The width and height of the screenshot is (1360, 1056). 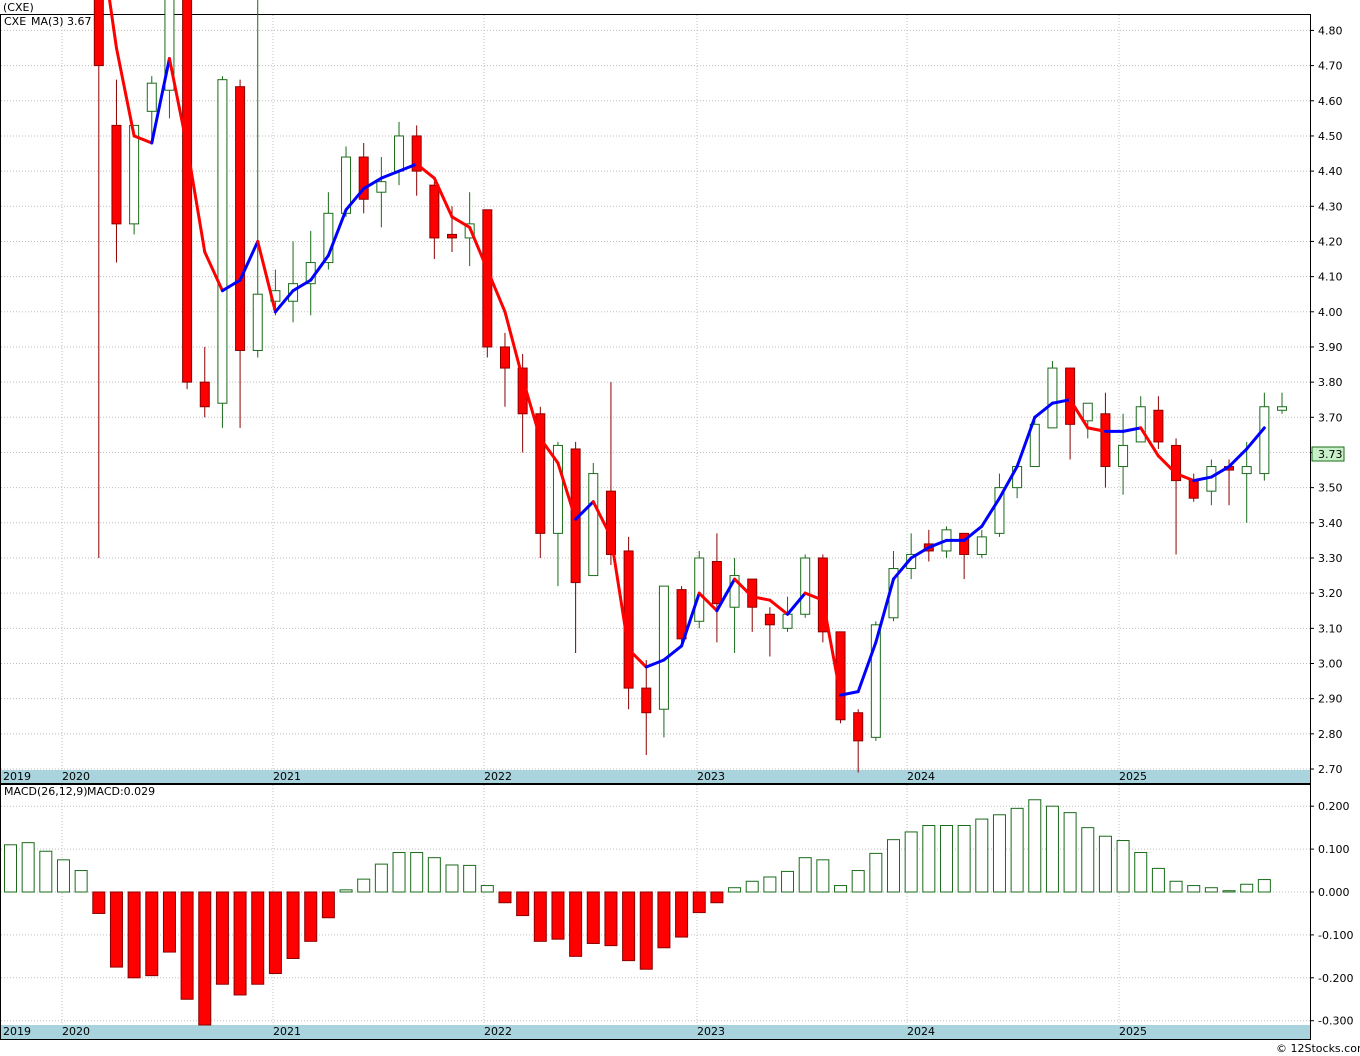 I want to click on price-tick-label: 3.80, so click(x=1330, y=382).